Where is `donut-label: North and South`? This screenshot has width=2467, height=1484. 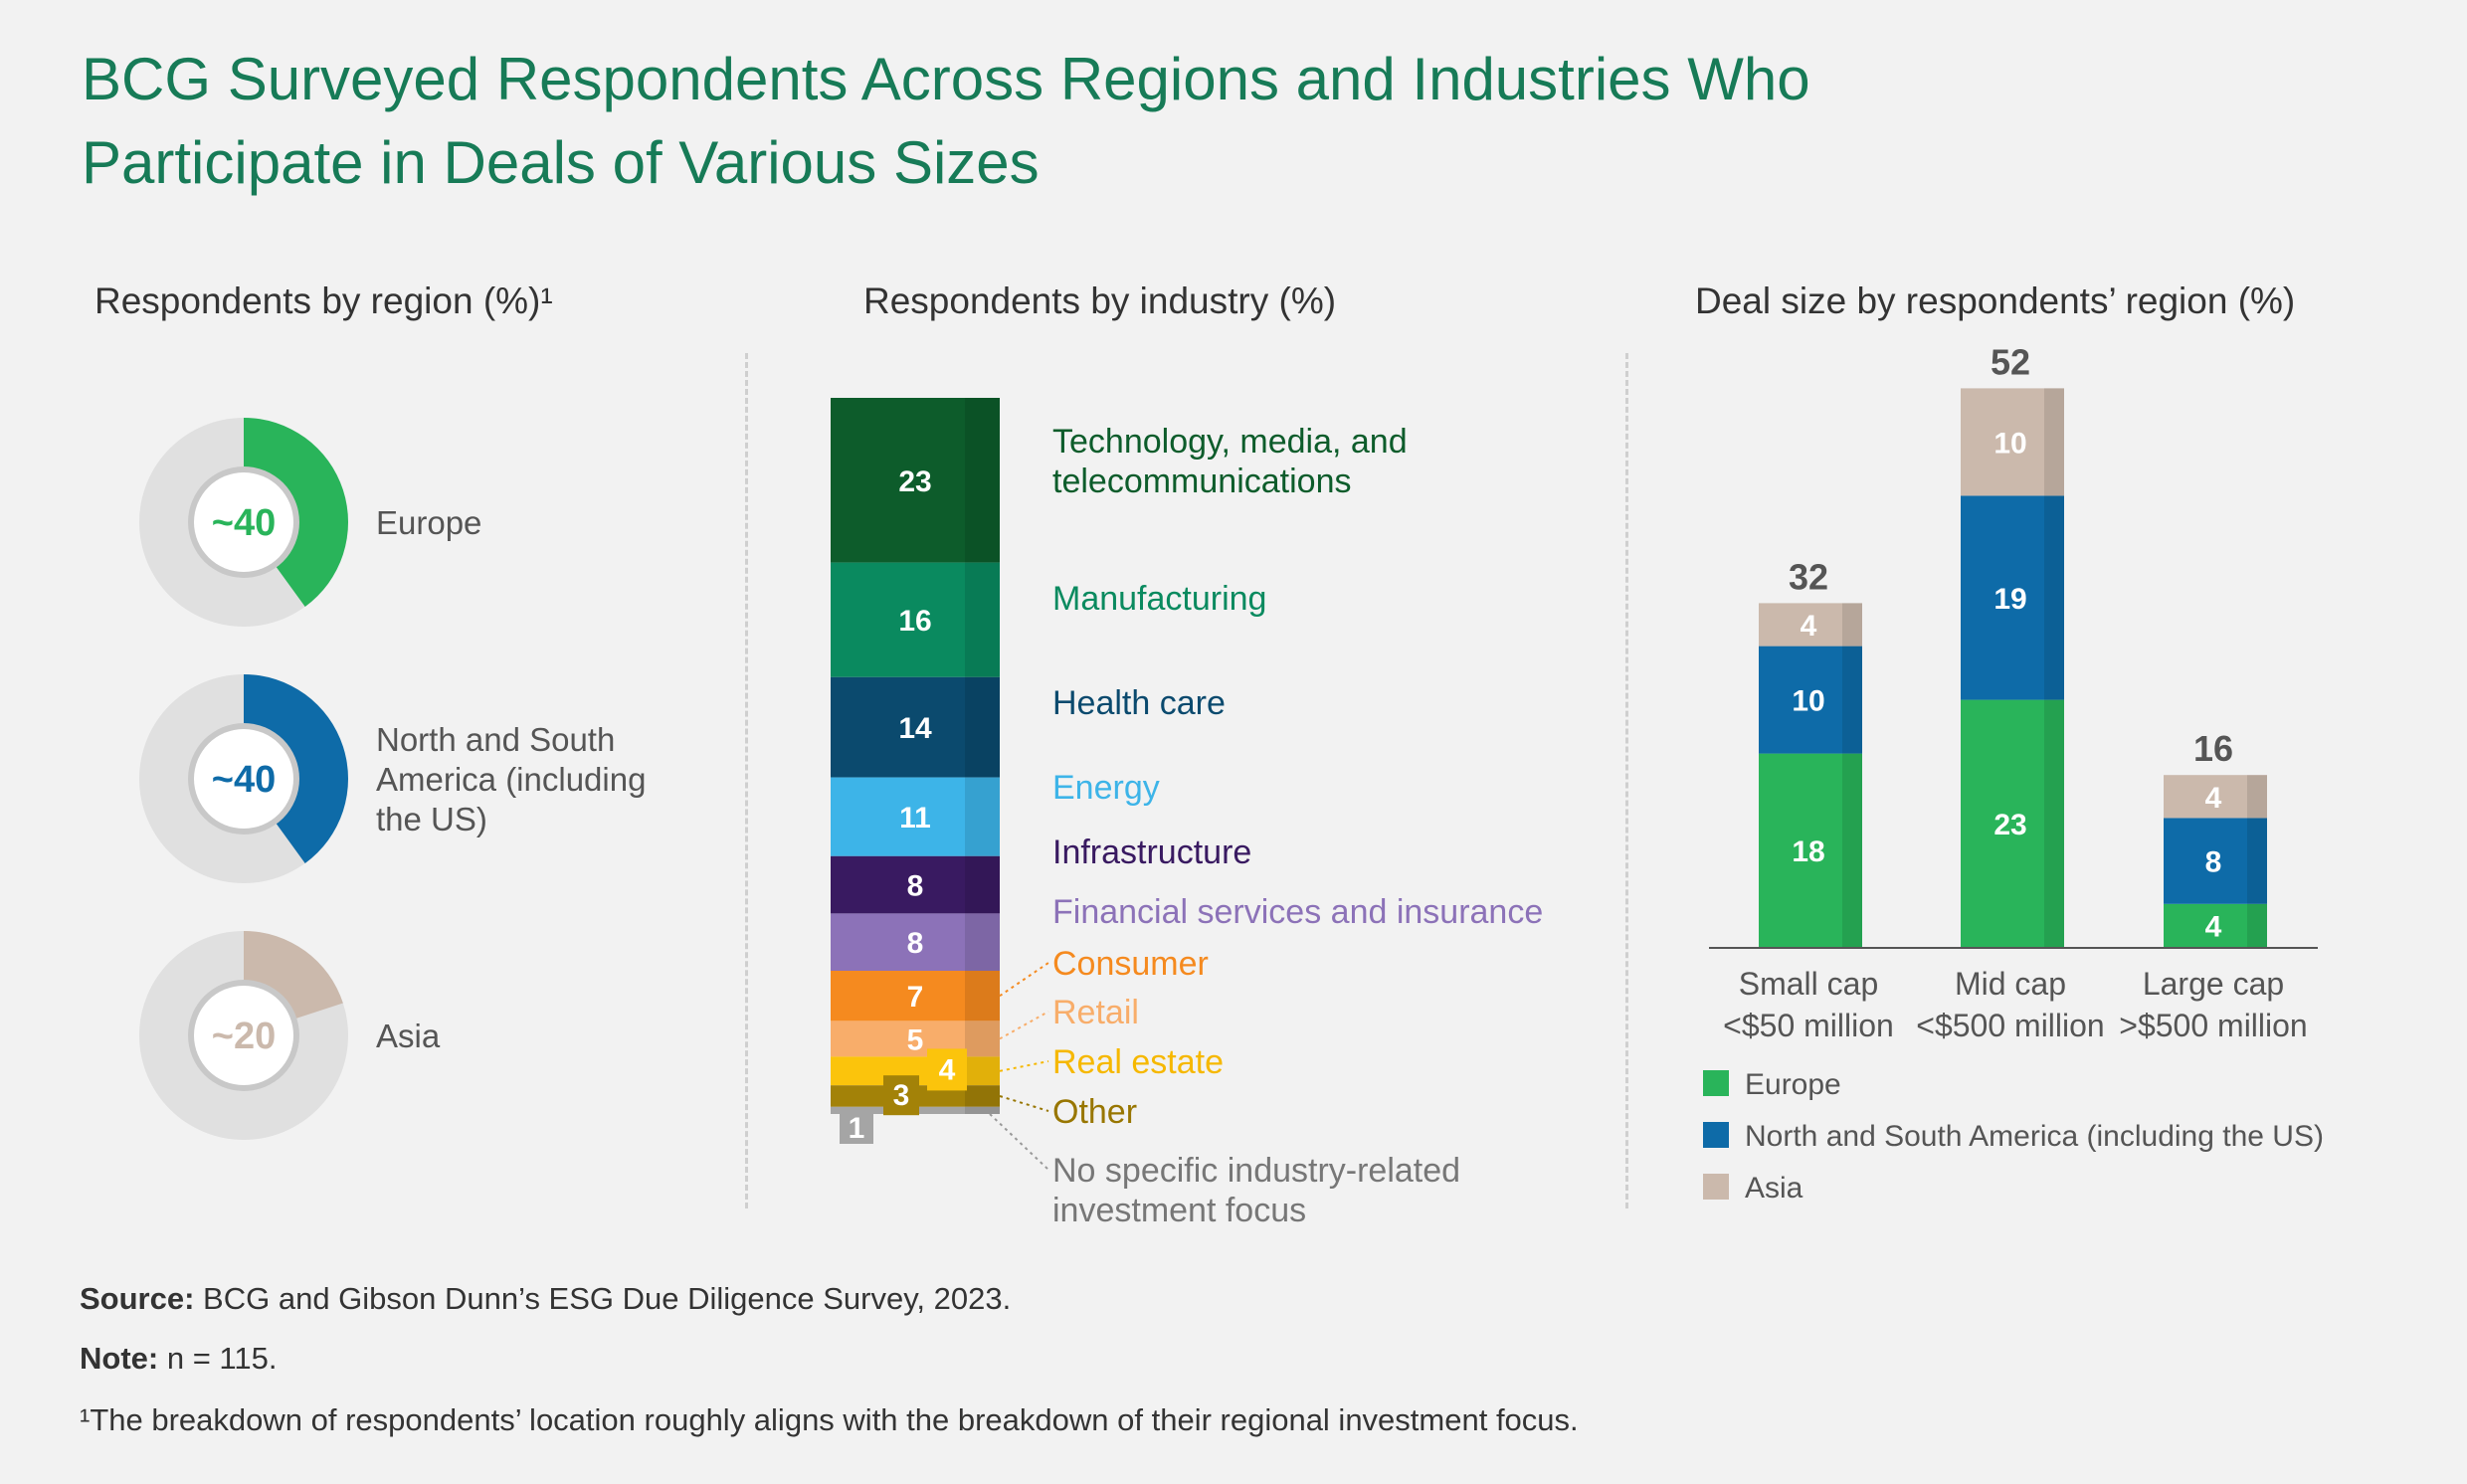 donut-label: North and South is located at coordinates (496, 740).